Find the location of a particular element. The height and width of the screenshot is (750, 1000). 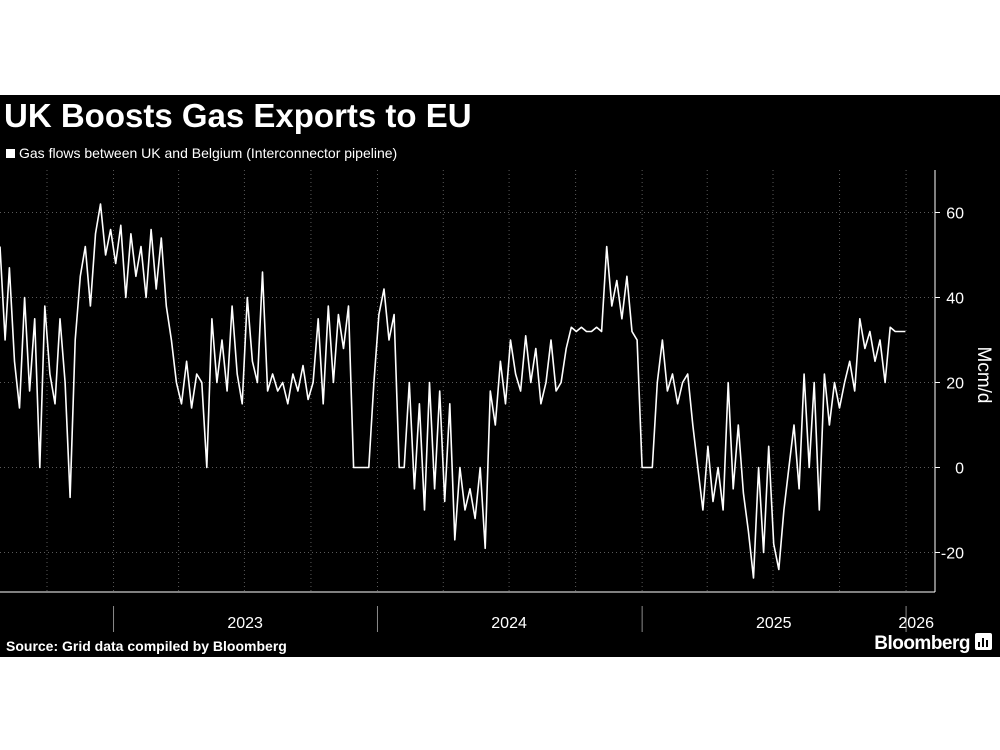

brand-name: Bloomberg is located at coordinates (922, 643).